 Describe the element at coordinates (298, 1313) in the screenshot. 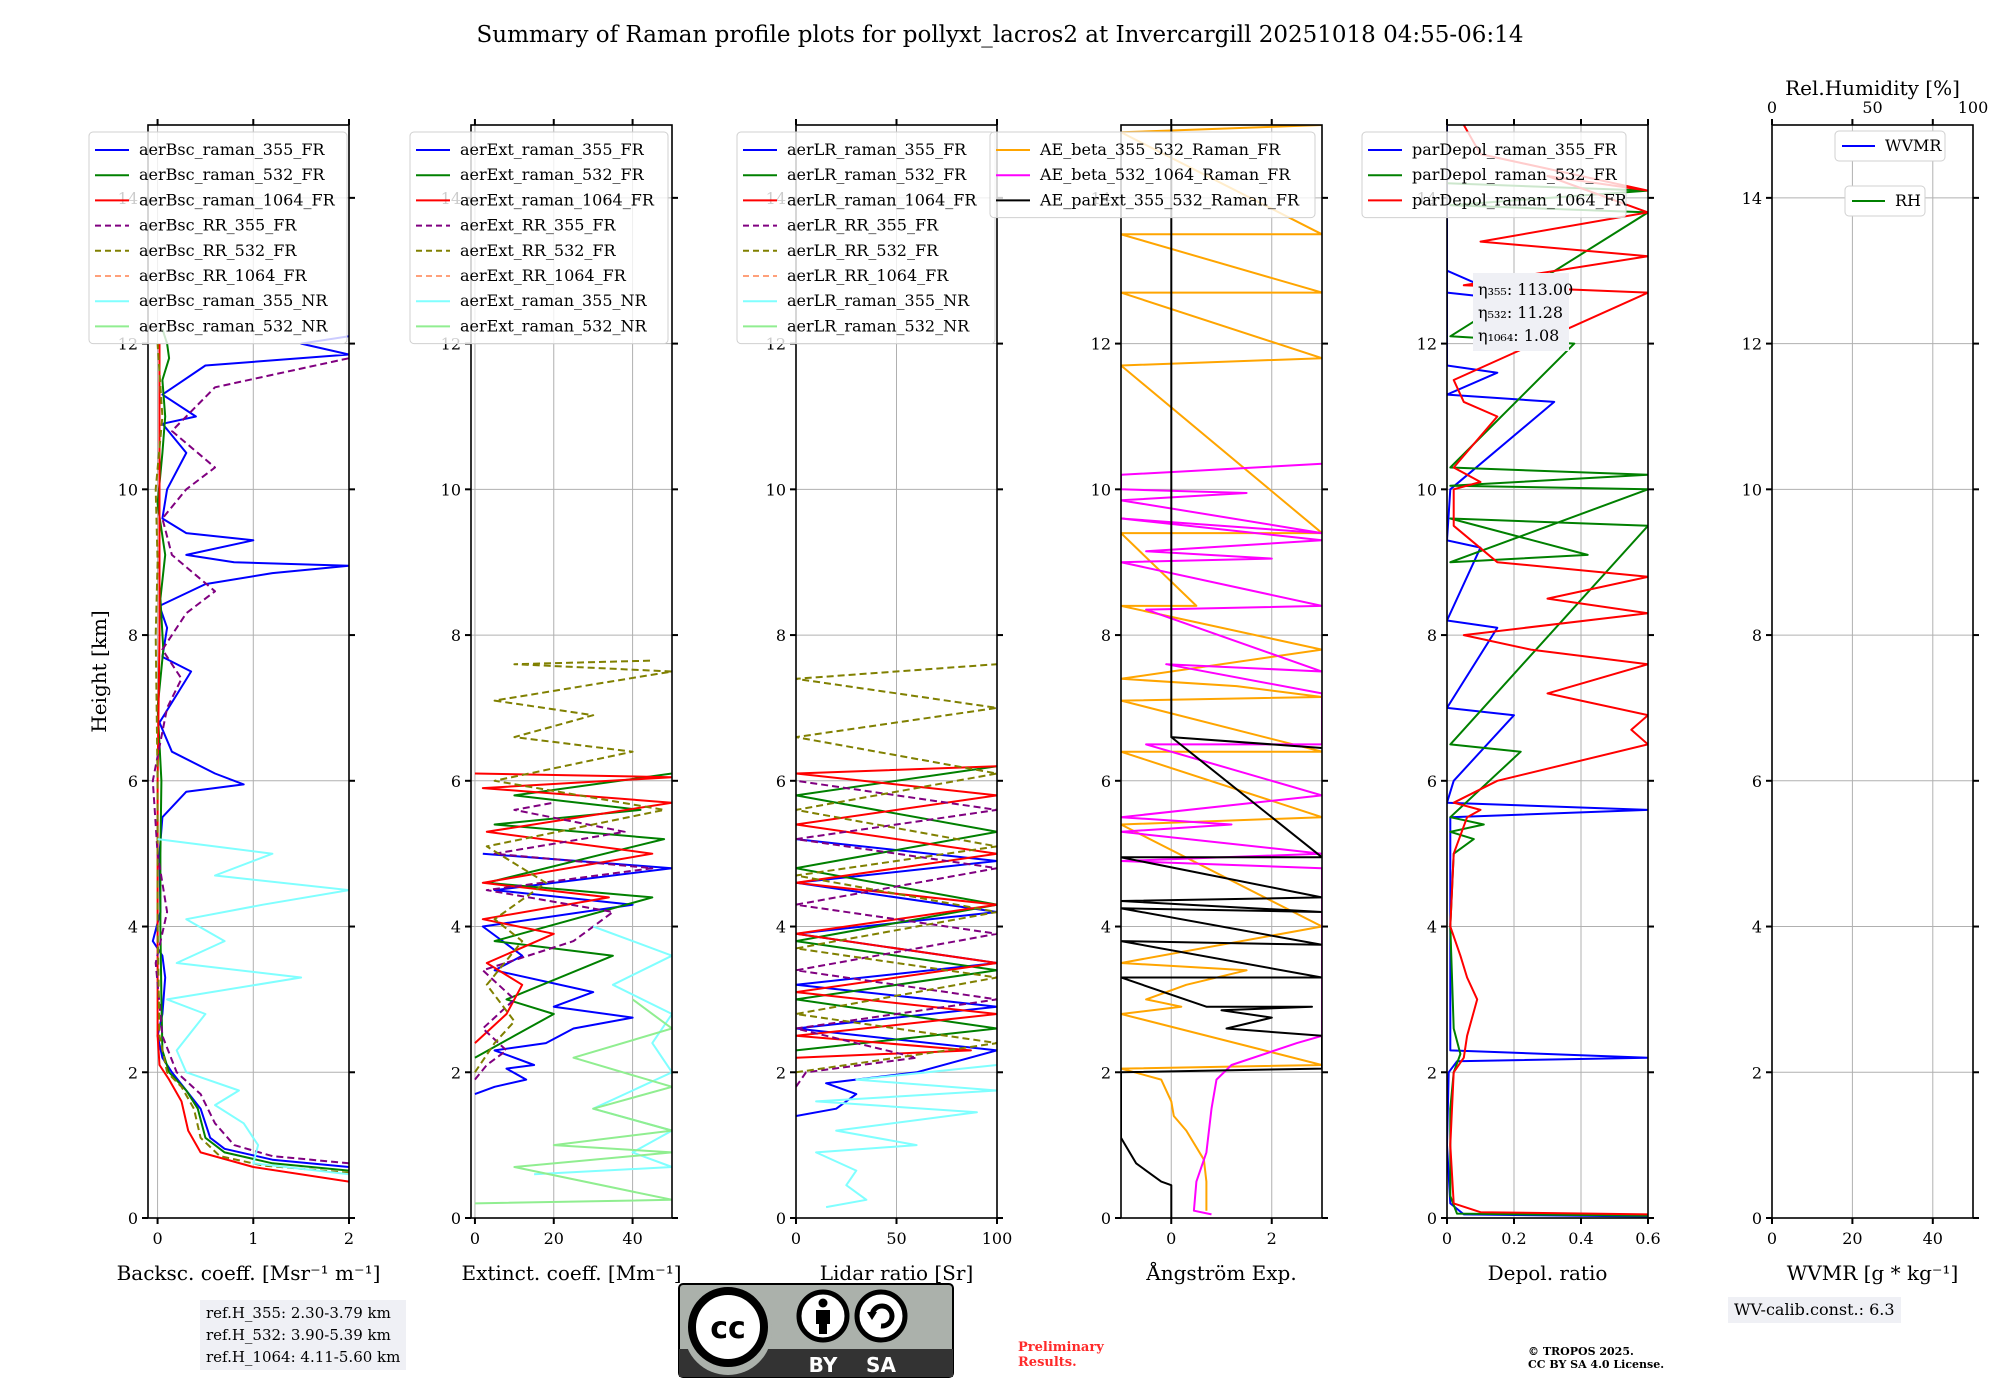

I see `ref-height-355: ref.H_355: 2.30-3.79 km` at that location.